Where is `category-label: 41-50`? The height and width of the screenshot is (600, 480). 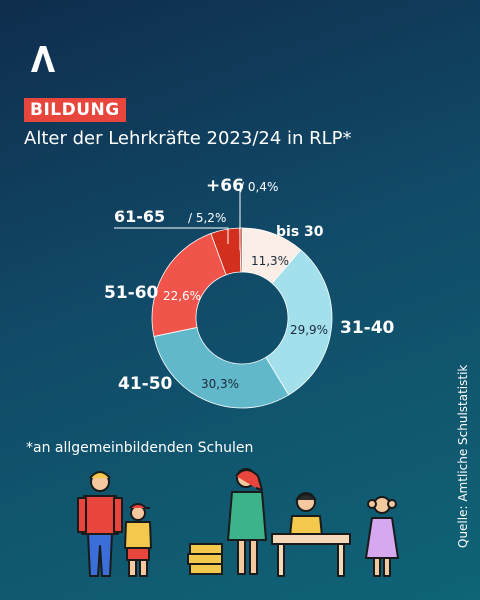 category-label: 41-50 is located at coordinates (145, 384).